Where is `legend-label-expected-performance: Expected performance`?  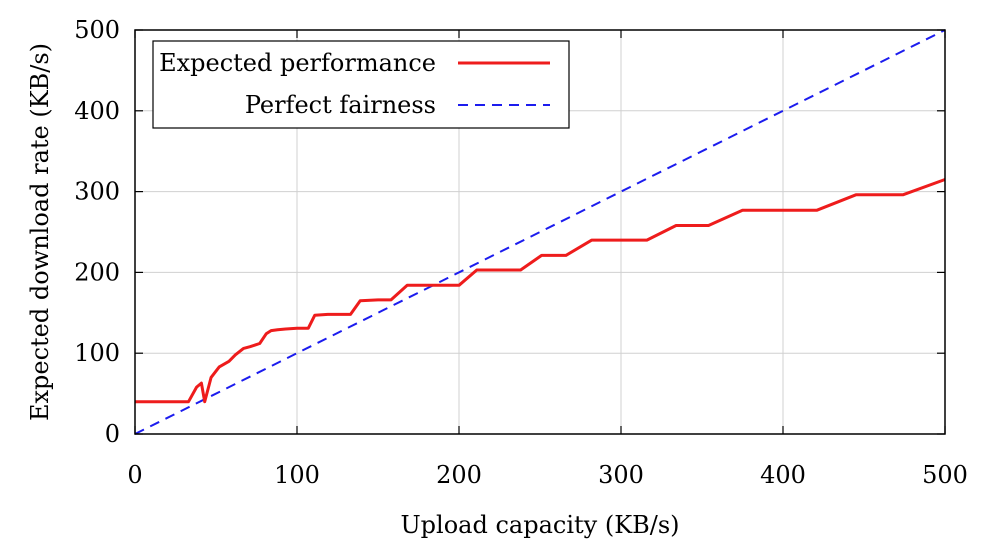 legend-label-expected-performance: Expected performance is located at coordinates (297, 63).